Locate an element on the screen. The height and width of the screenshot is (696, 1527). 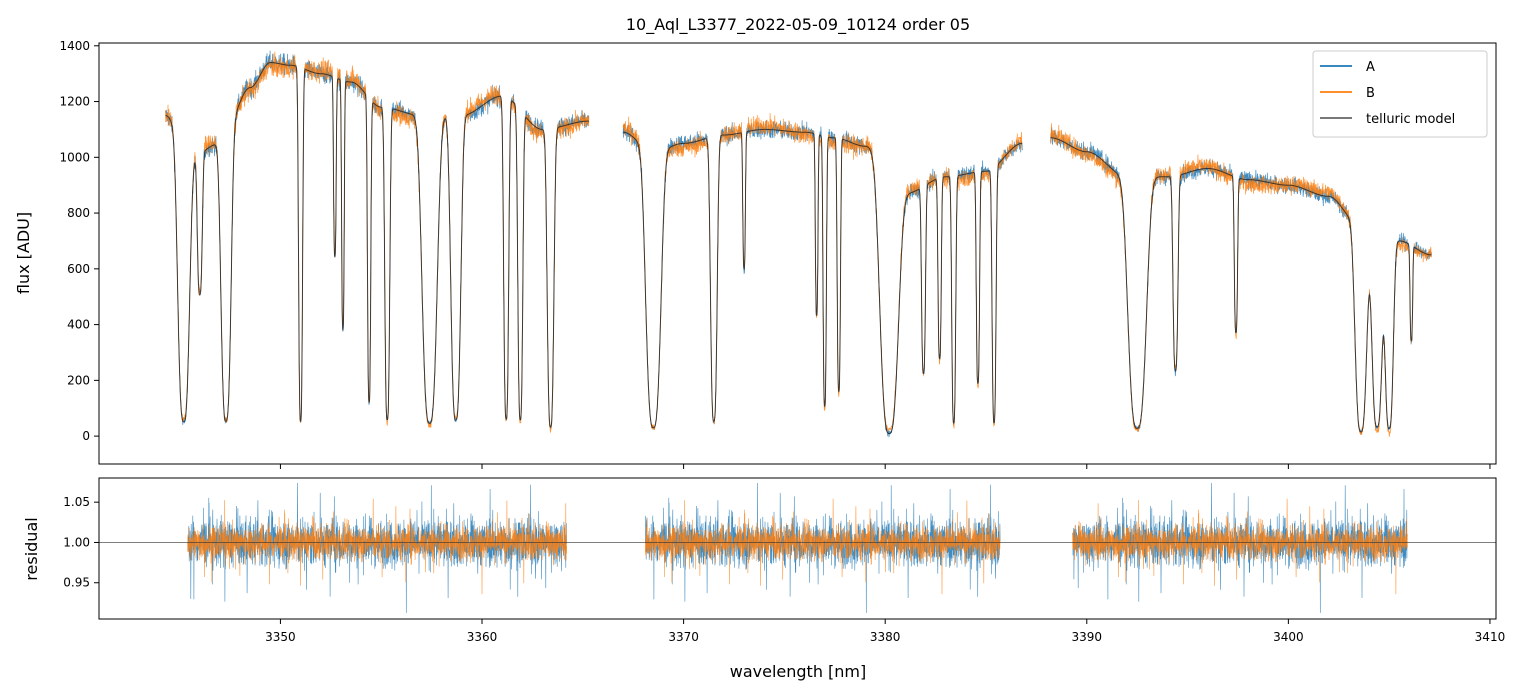
x-axis-label: wavelength [nm] is located at coordinates (798, 671).